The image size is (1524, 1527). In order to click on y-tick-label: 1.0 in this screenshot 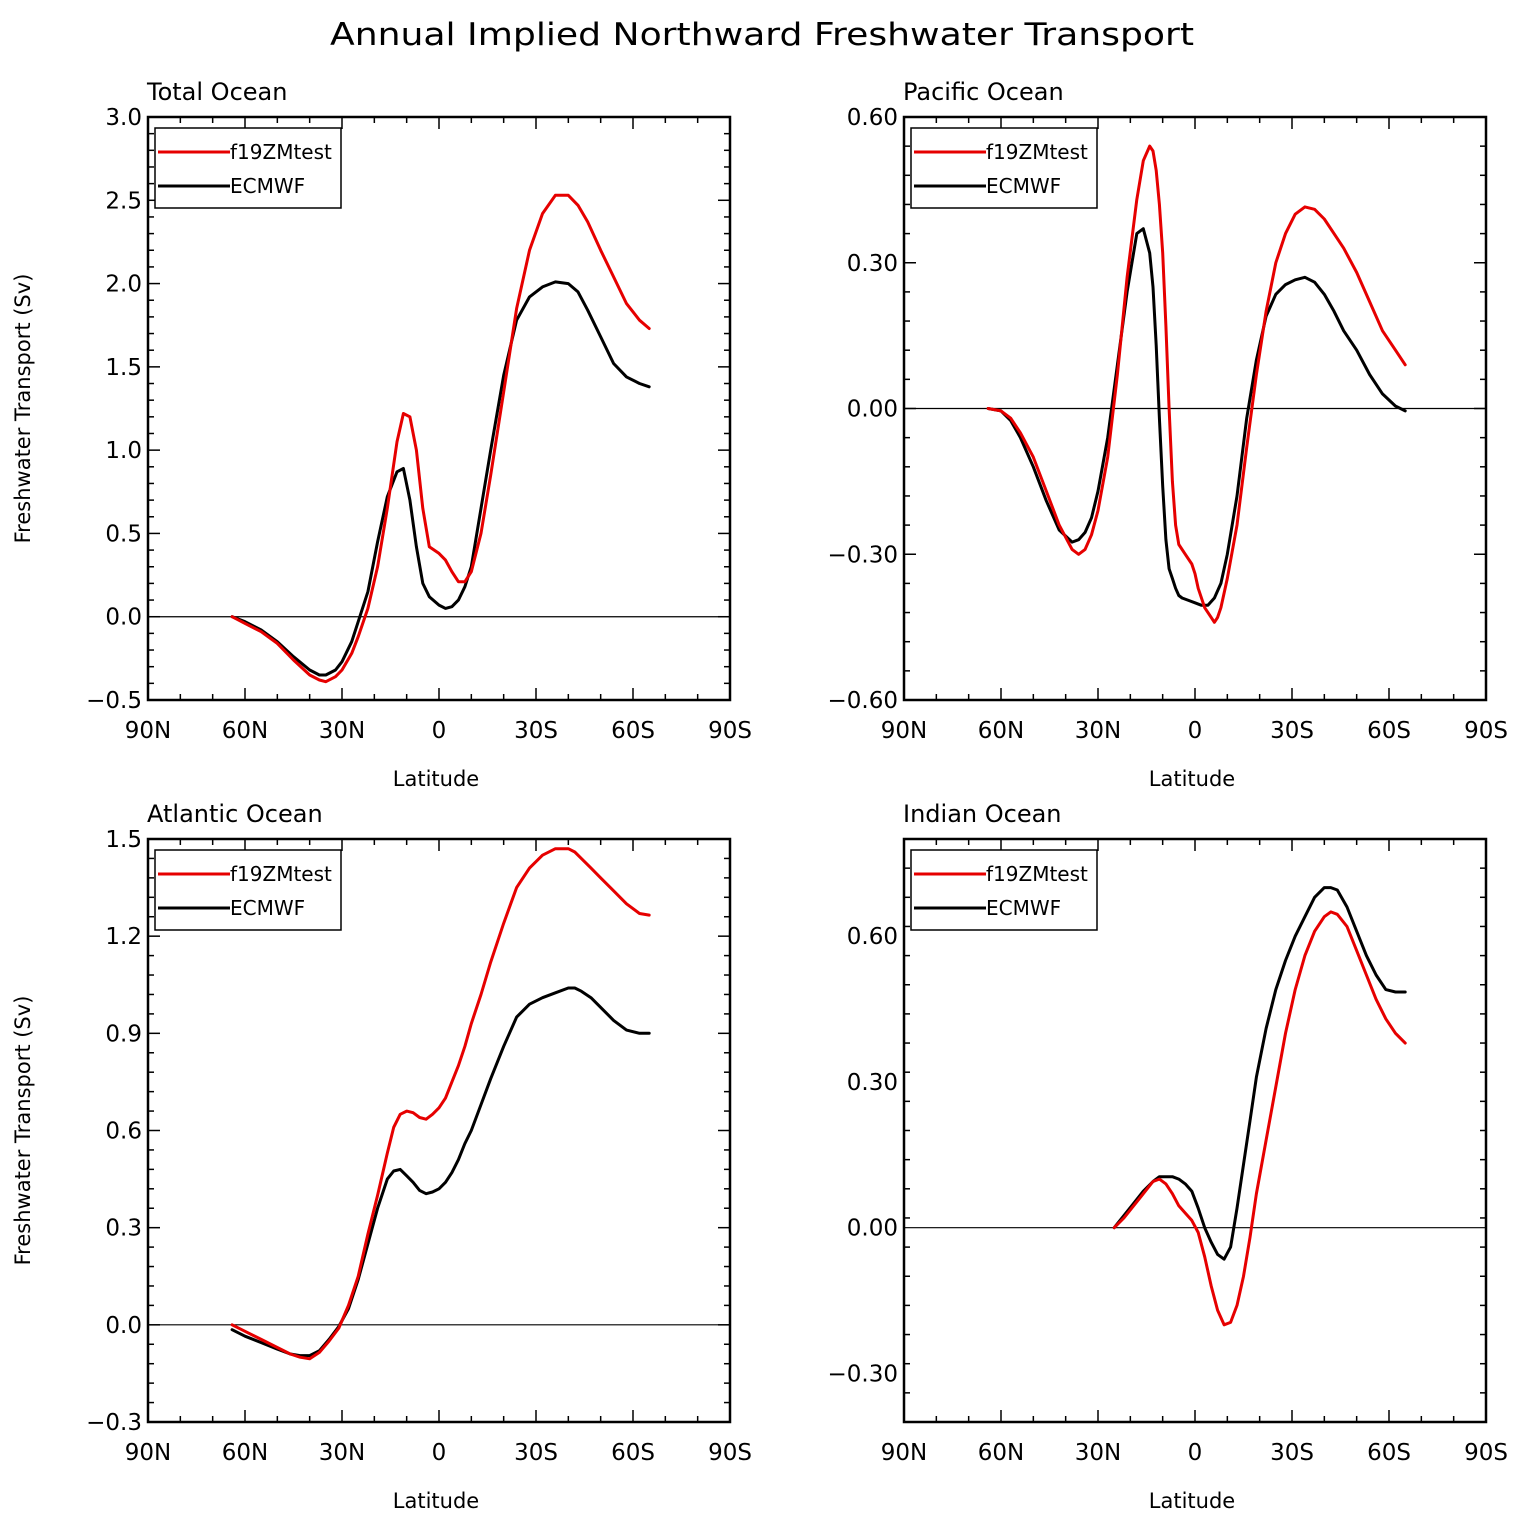, I will do `click(123, 451)`.